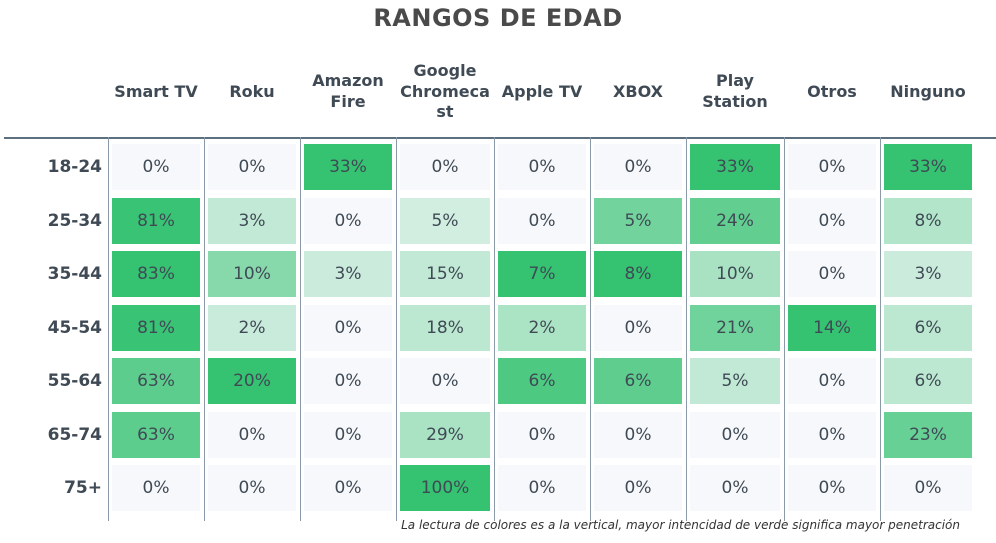 The width and height of the screenshot is (996, 543). I want to click on column-header: Play Station, so click(735, 91).